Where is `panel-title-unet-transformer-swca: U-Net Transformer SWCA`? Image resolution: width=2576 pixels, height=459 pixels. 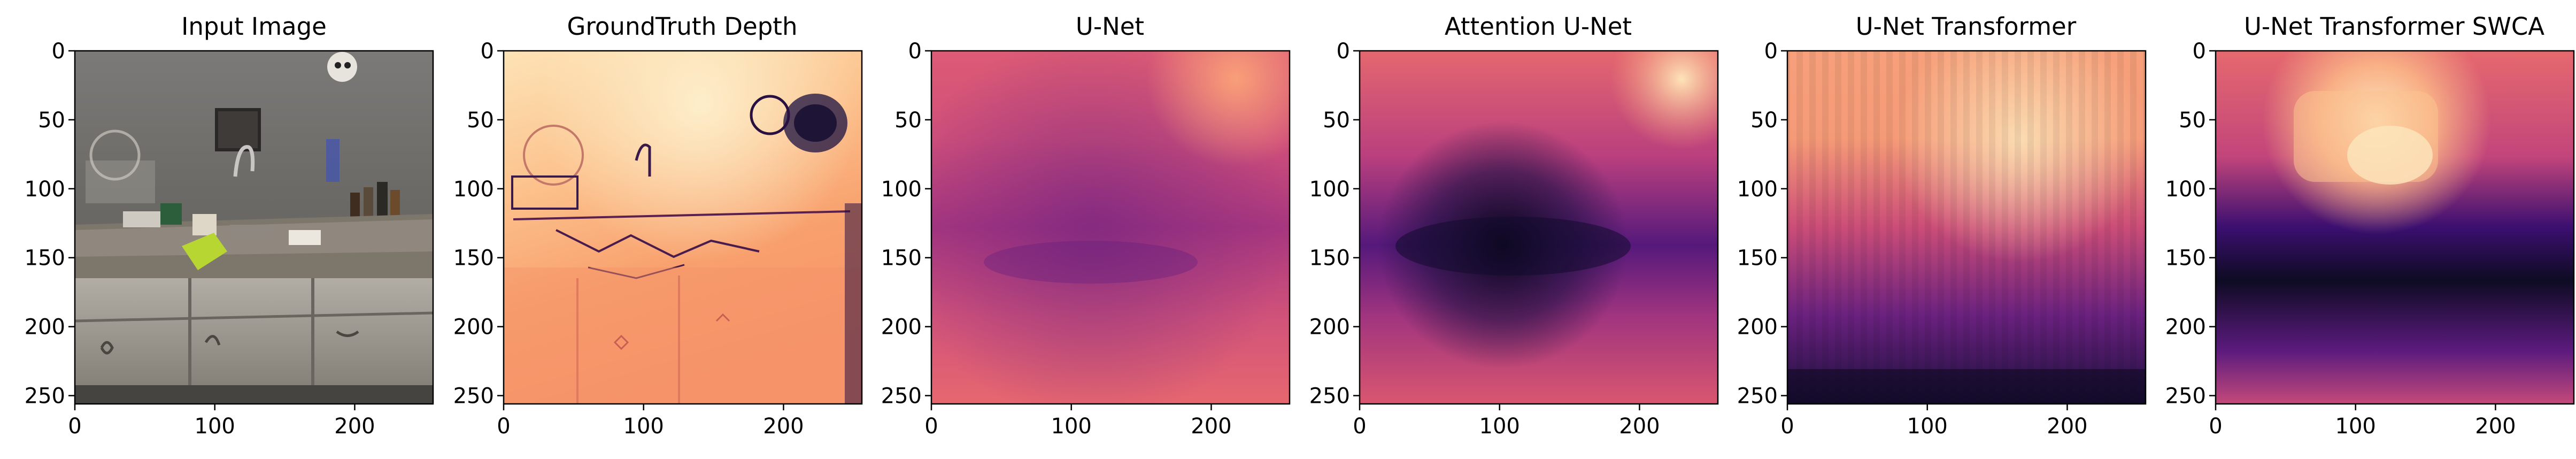 panel-title-unet-transformer-swca: U-Net Transformer SWCA is located at coordinates (2394, 26).